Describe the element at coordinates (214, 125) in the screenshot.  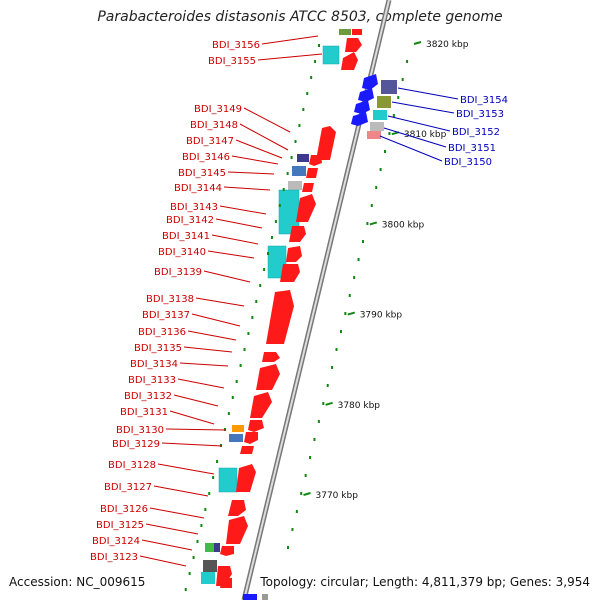
I see `gene-label-bdi-3148: BDI_3148` at that location.